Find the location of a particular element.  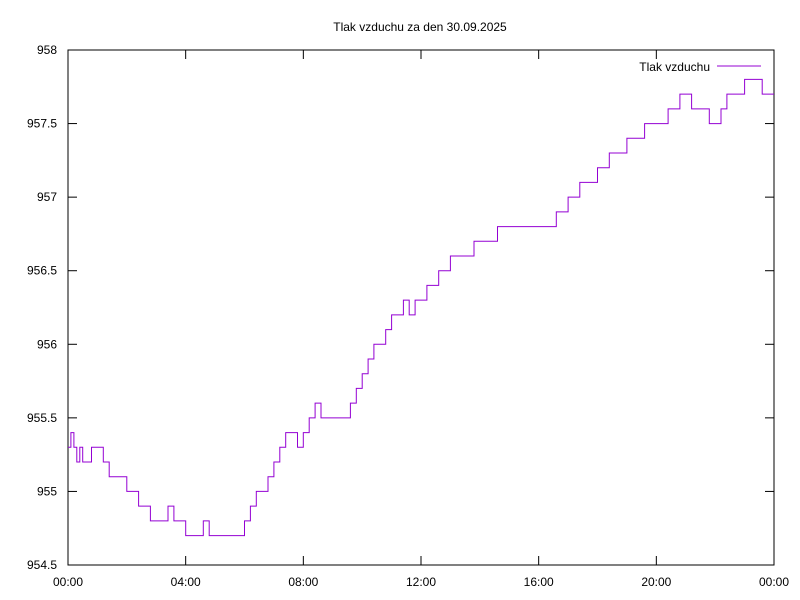

x-tick-label: 04:00 is located at coordinates (186, 582).